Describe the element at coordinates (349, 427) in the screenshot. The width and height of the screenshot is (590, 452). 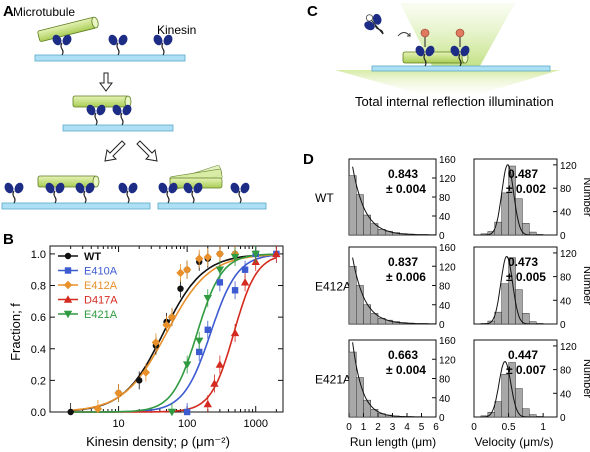
I see `run-x-tick-label: 0` at that location.